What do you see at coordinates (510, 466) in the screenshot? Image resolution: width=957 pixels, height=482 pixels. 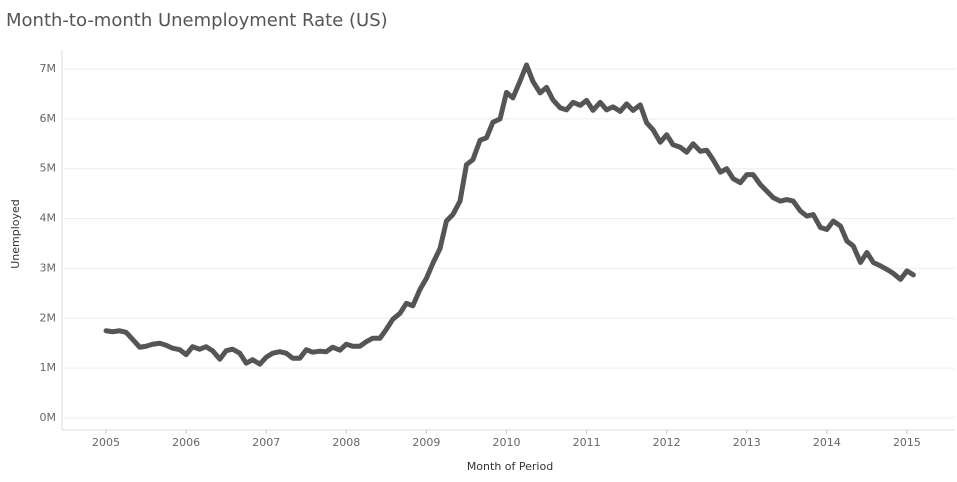 I see `x-axis-title: Month of Period` at bounding box center [510, 466].